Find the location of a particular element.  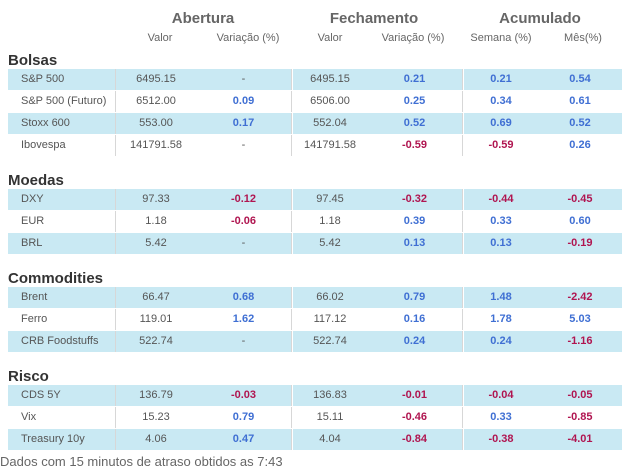

cell-mes: -4.01 is located at coordinates (580, 439).